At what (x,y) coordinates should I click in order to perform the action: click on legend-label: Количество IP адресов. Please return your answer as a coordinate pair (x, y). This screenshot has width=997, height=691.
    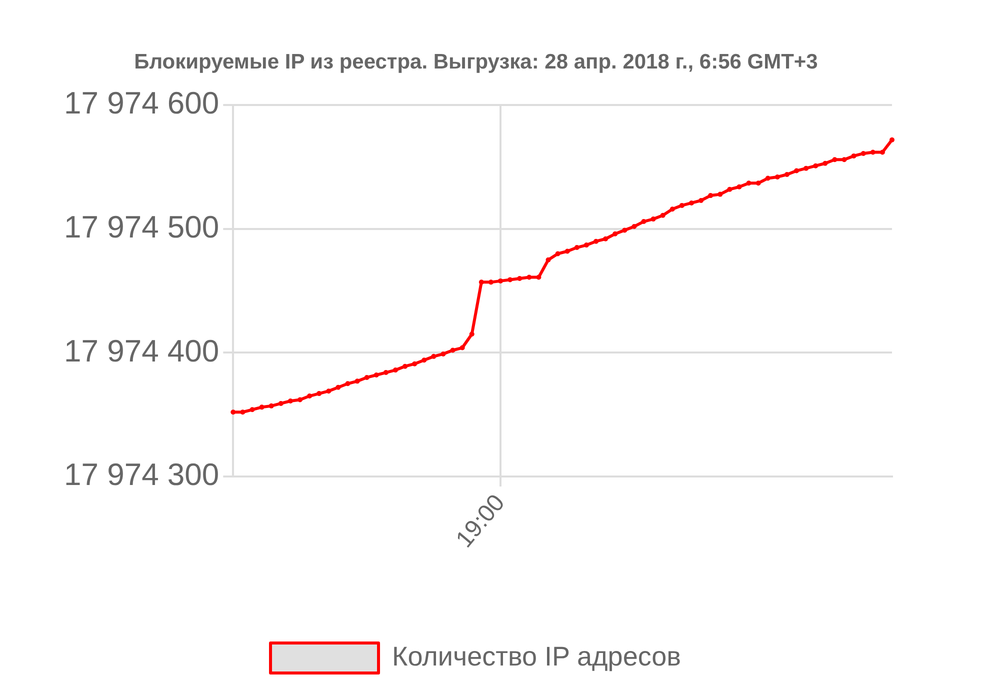
    Looking at the image, I should click on (536, 656).